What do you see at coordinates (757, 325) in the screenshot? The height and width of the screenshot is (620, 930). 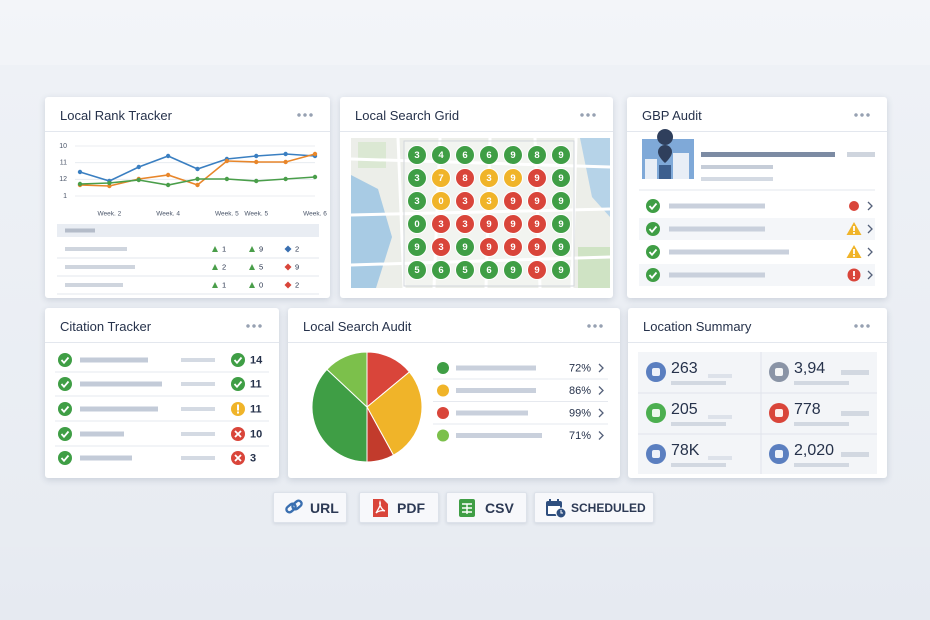 I see `card-header: Location Summary` at bounding box center [757, 325].